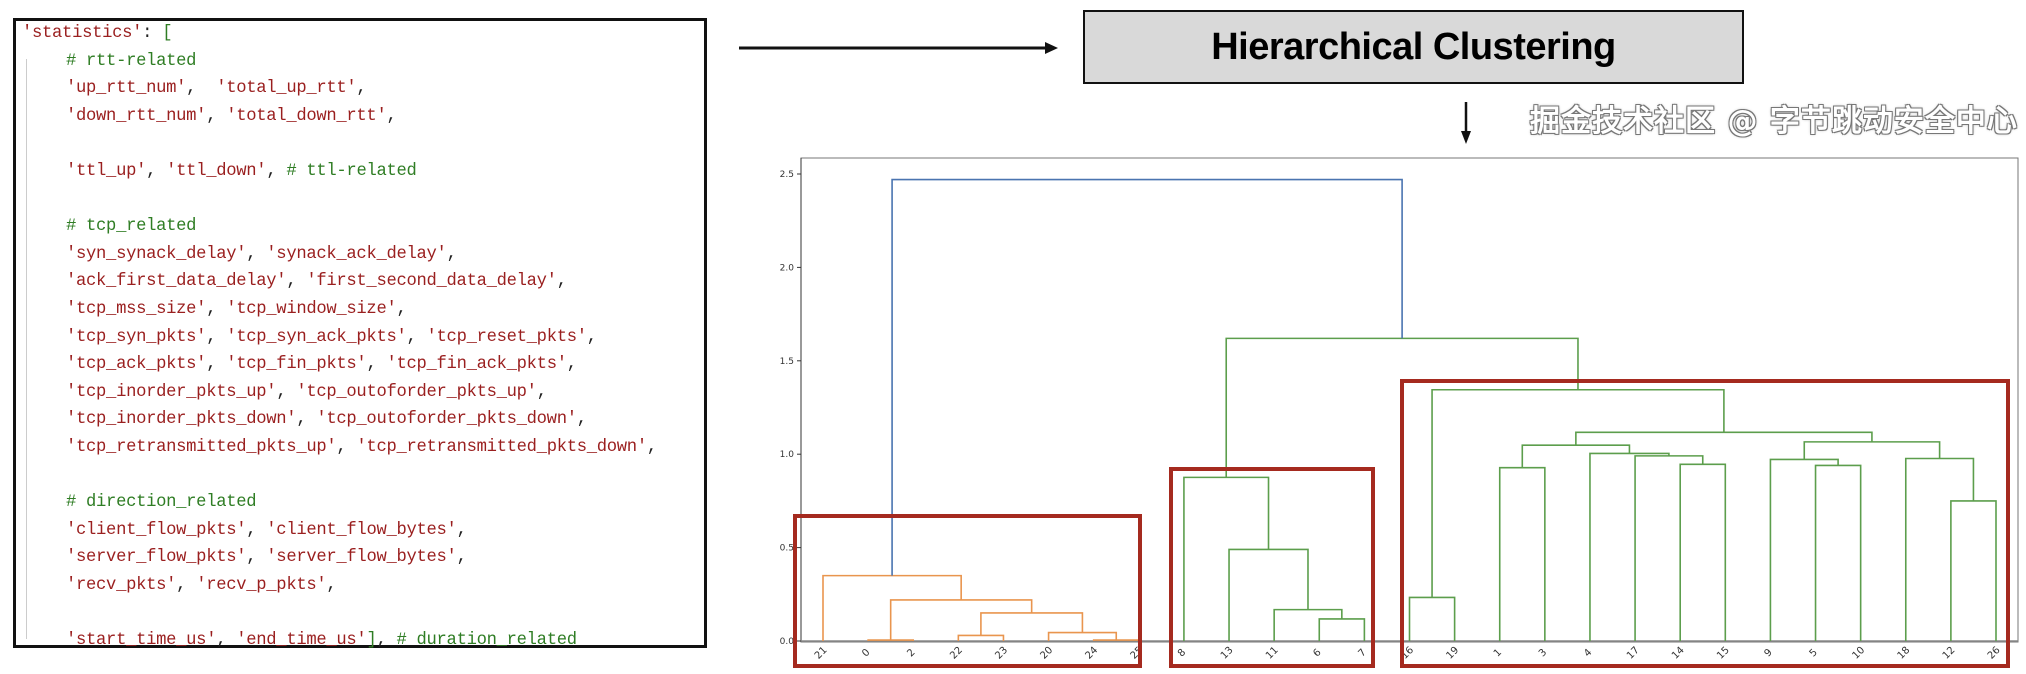 The width and height of the screenshot is (2026, 674). Describe the element at coordinates (136, 116) in the screenshot. I see `code-string: 'down_rtt_num'` at that location.